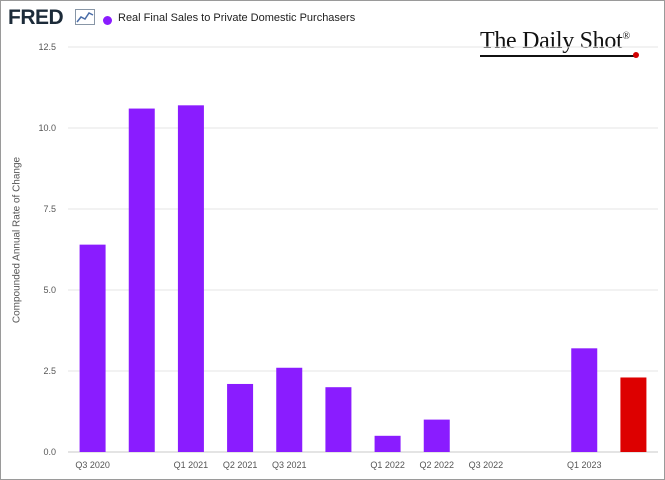 This screenshot has height=480, width=665. Describe the element at coordinates (47, 128) in the screenshot. I see `y-tick-label: 10.0` at that location.